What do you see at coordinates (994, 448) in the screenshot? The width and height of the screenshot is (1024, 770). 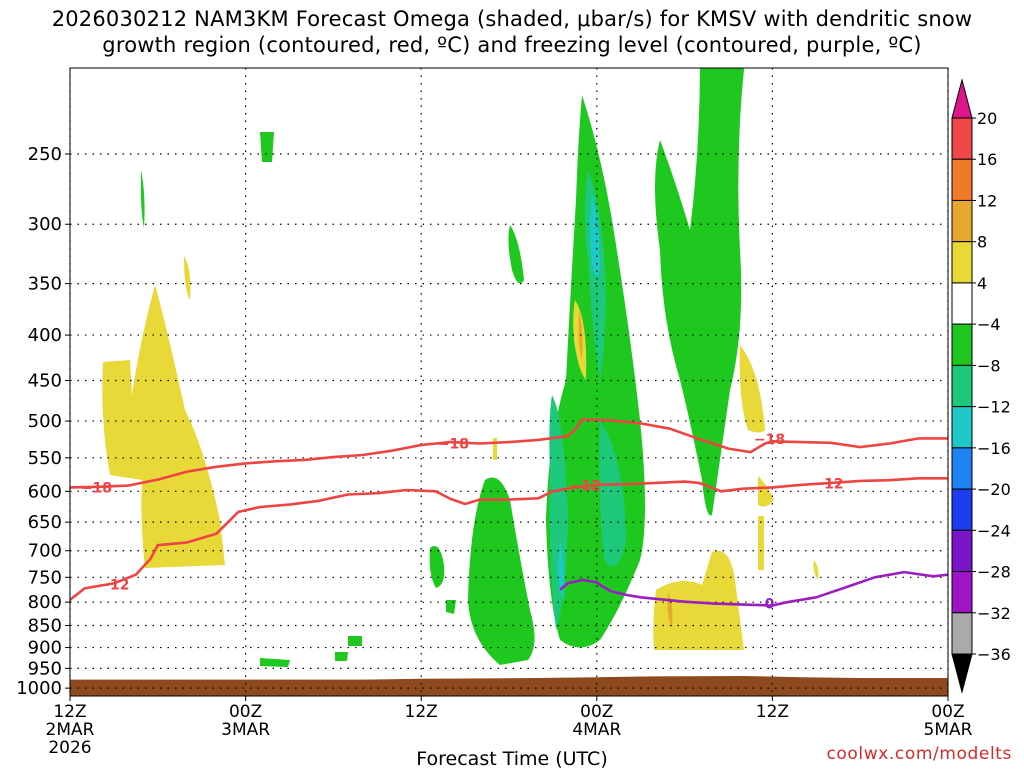 I see `colorbar-label: −16` at bounding box center [994, 448].